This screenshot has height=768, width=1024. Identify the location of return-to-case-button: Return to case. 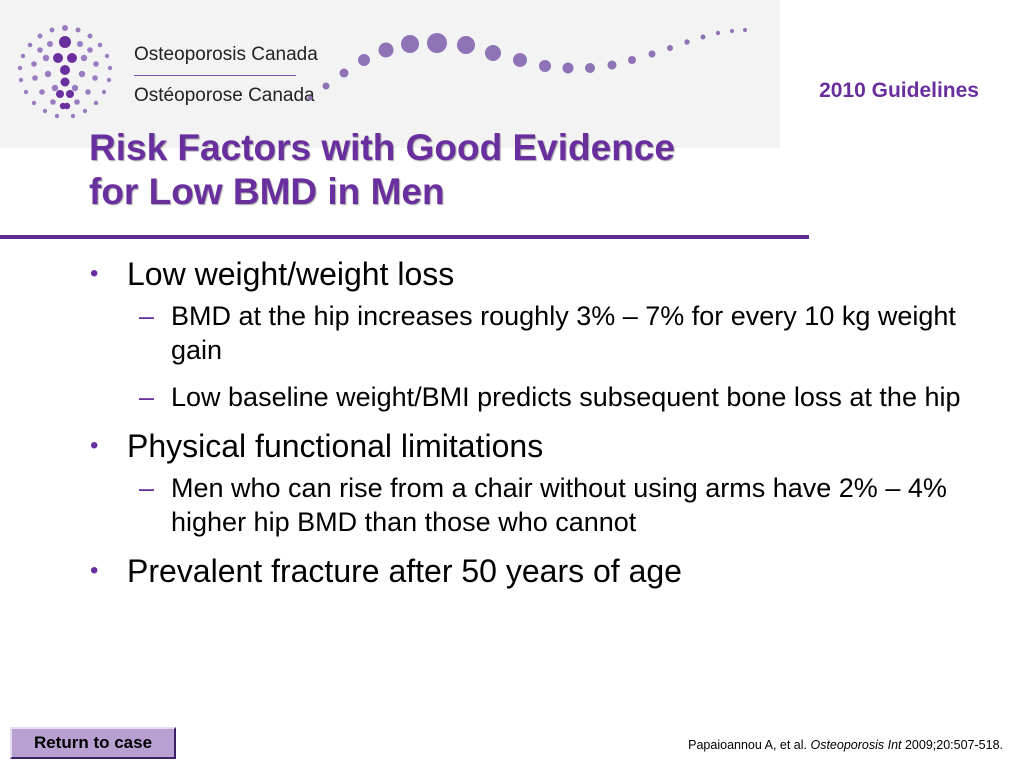
(93, 743).